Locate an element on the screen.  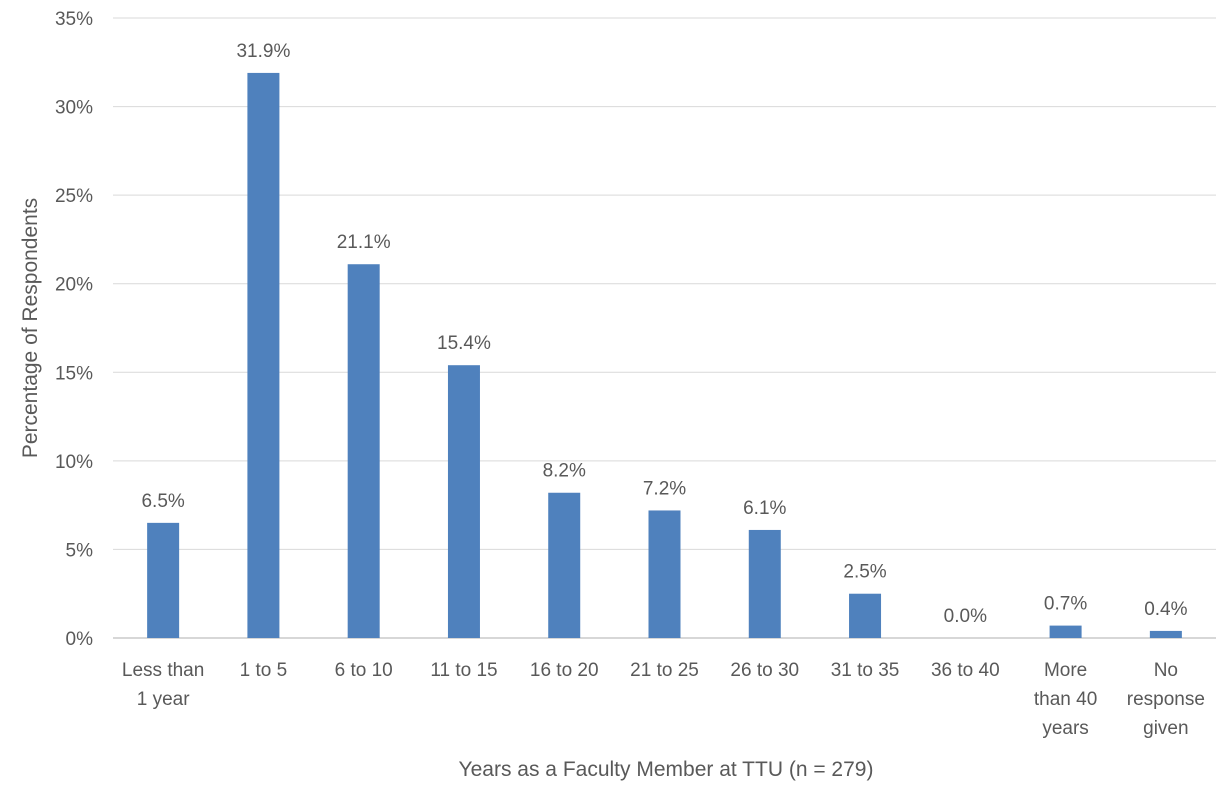
x-tick-label: 21 to 25 is located at coordinates (664, 670).